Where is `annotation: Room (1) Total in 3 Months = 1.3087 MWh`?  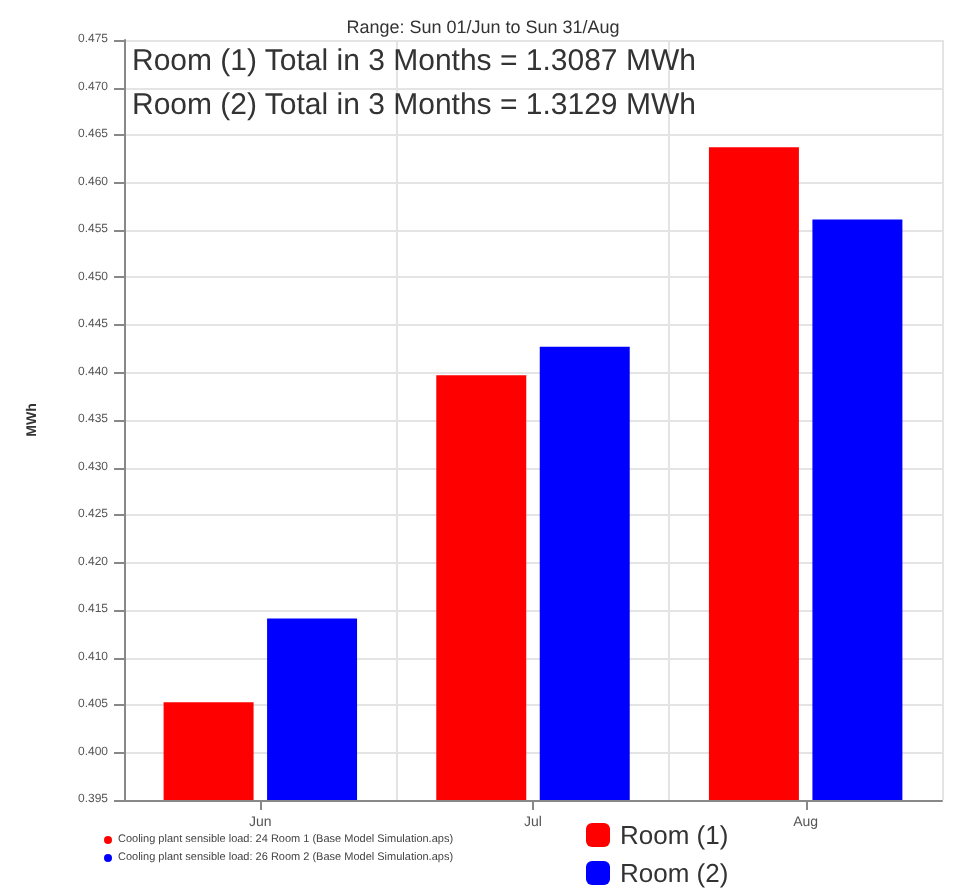
annotation: Room (1) Total in 3 Months = 1.3087 MWh is located at coordinates (414, 61).